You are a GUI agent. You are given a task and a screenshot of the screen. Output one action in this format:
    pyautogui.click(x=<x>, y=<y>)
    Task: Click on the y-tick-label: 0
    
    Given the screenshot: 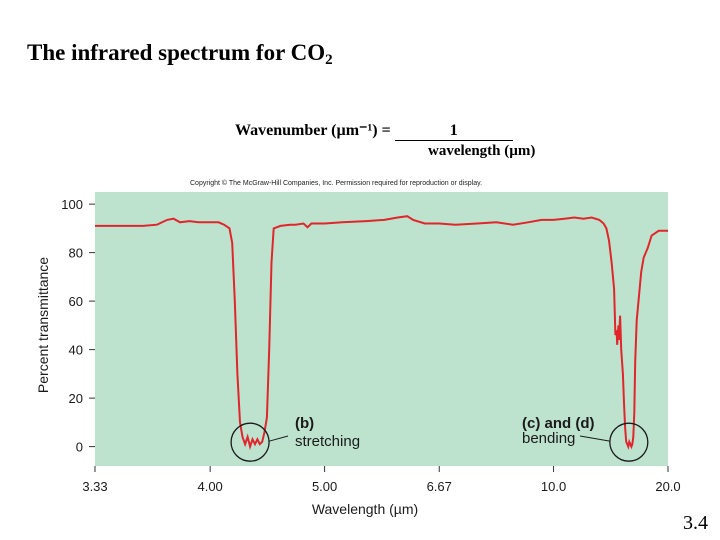 What is the action you would take?
    pyautogui.click(x=79, y=447)
    